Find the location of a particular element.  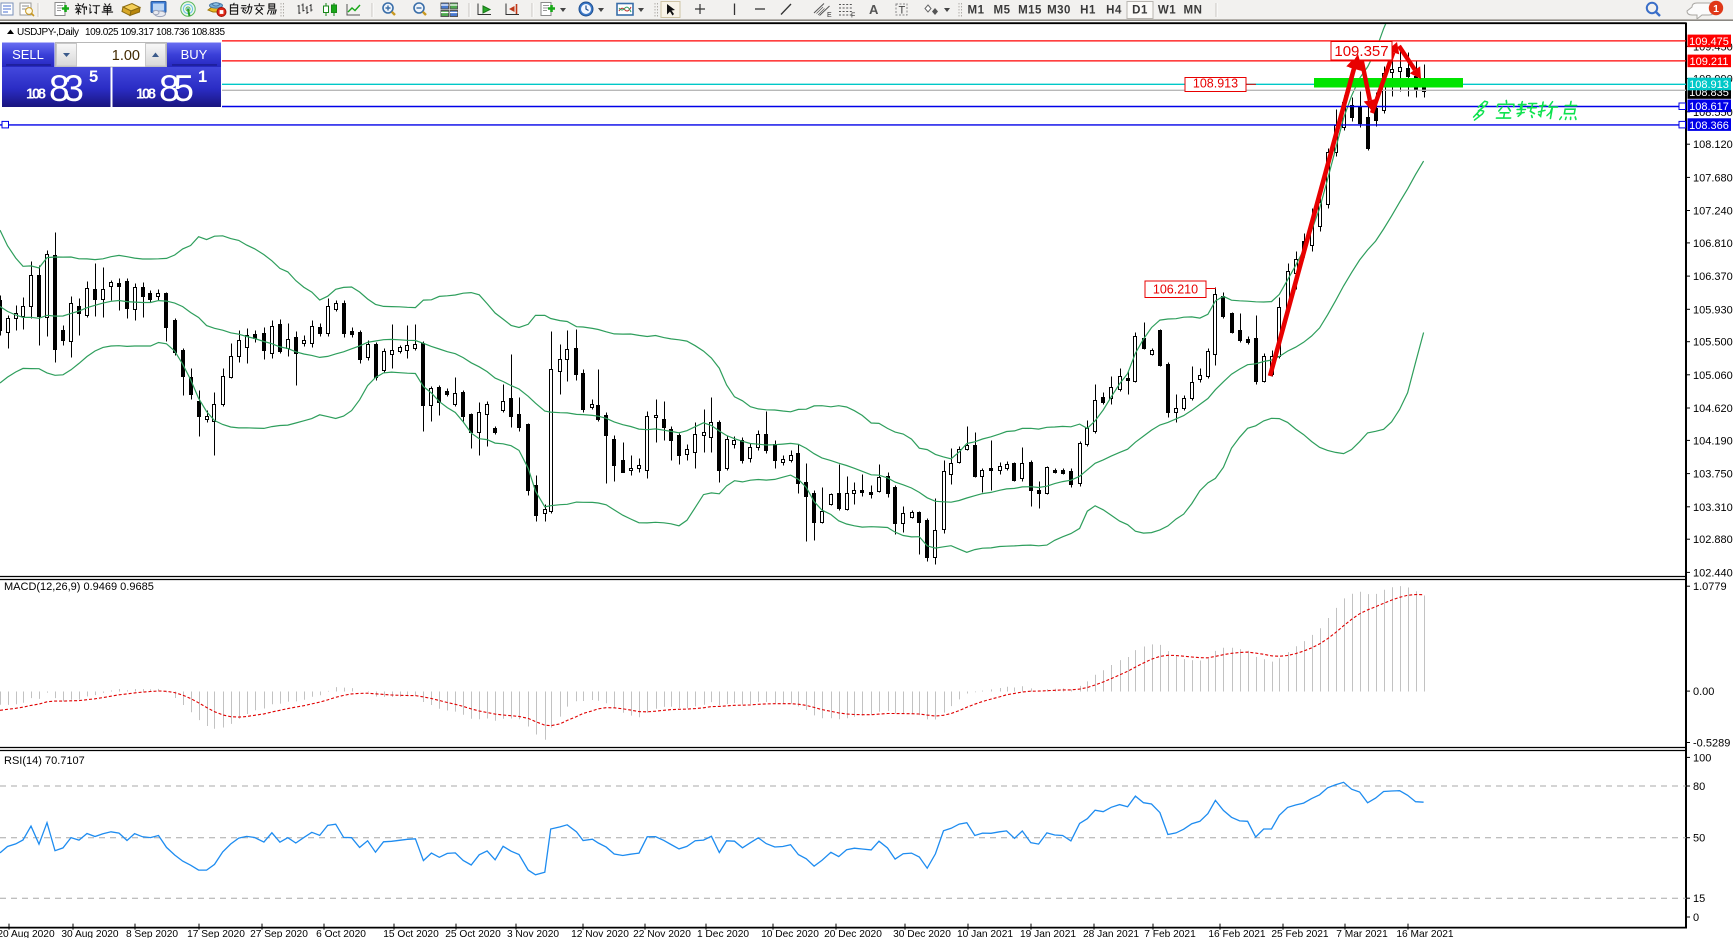

svg-text: 30 Aug 2020 is located at coordinates (90, 933).